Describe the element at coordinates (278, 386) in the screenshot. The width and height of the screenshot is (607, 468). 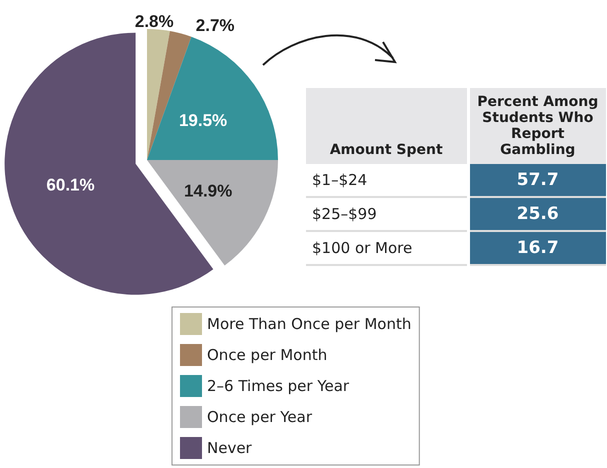
I see `legend-label: 2–6 Times per Year` at that location.